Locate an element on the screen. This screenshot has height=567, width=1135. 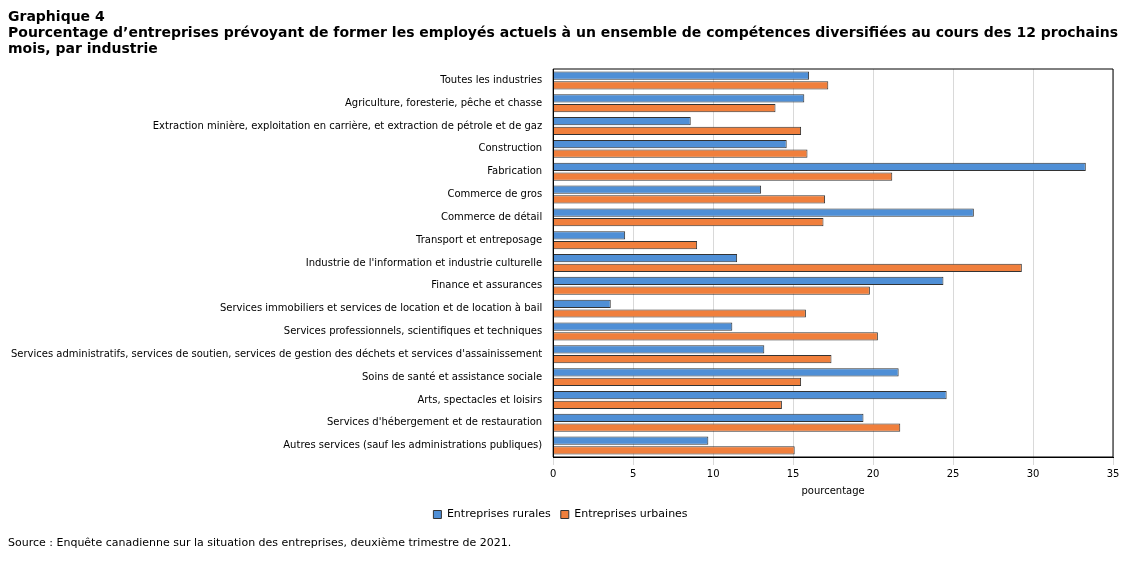
legend-label: Entreprises urbaines is located at coordinates (631, 514).